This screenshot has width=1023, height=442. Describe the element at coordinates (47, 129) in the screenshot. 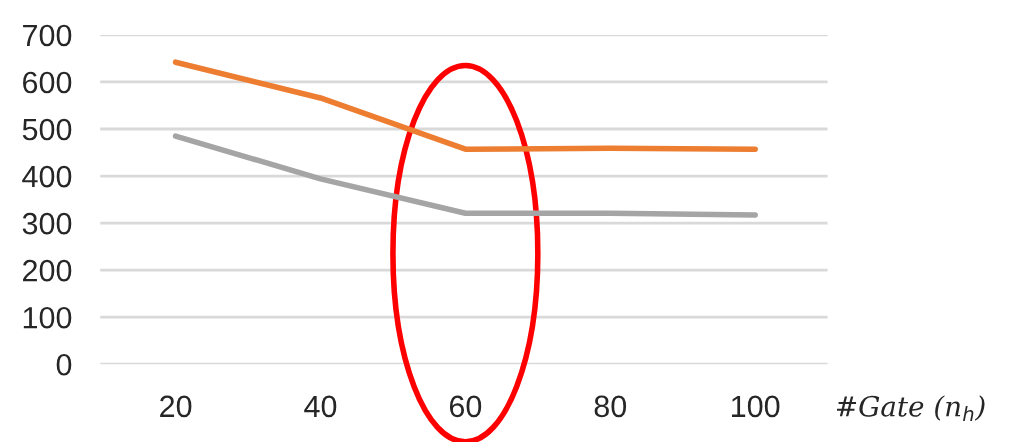

I see `y-tick-label: 500` at that location.